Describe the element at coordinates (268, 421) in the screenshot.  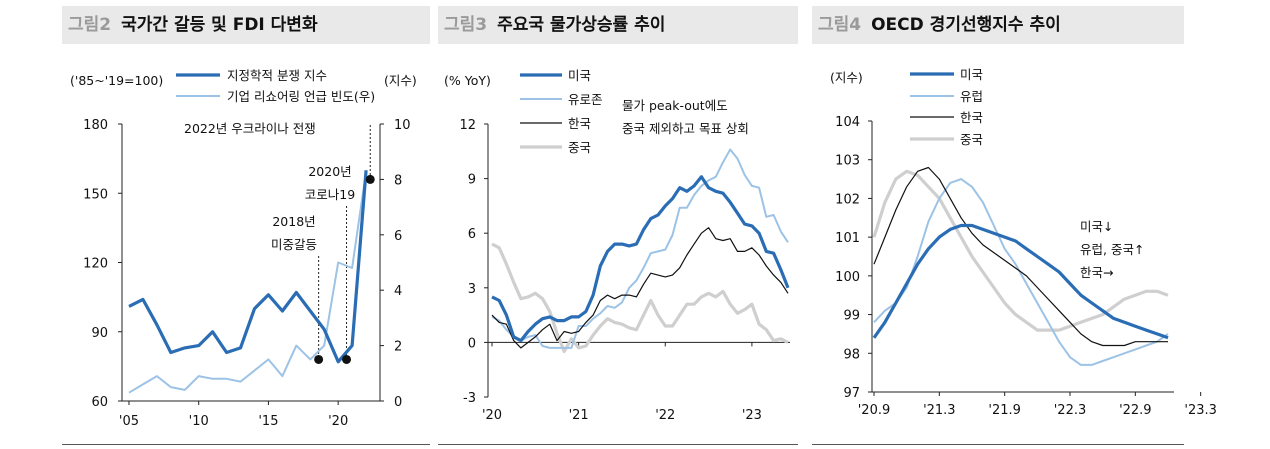
I see `x-tick-label: '15` at that location.